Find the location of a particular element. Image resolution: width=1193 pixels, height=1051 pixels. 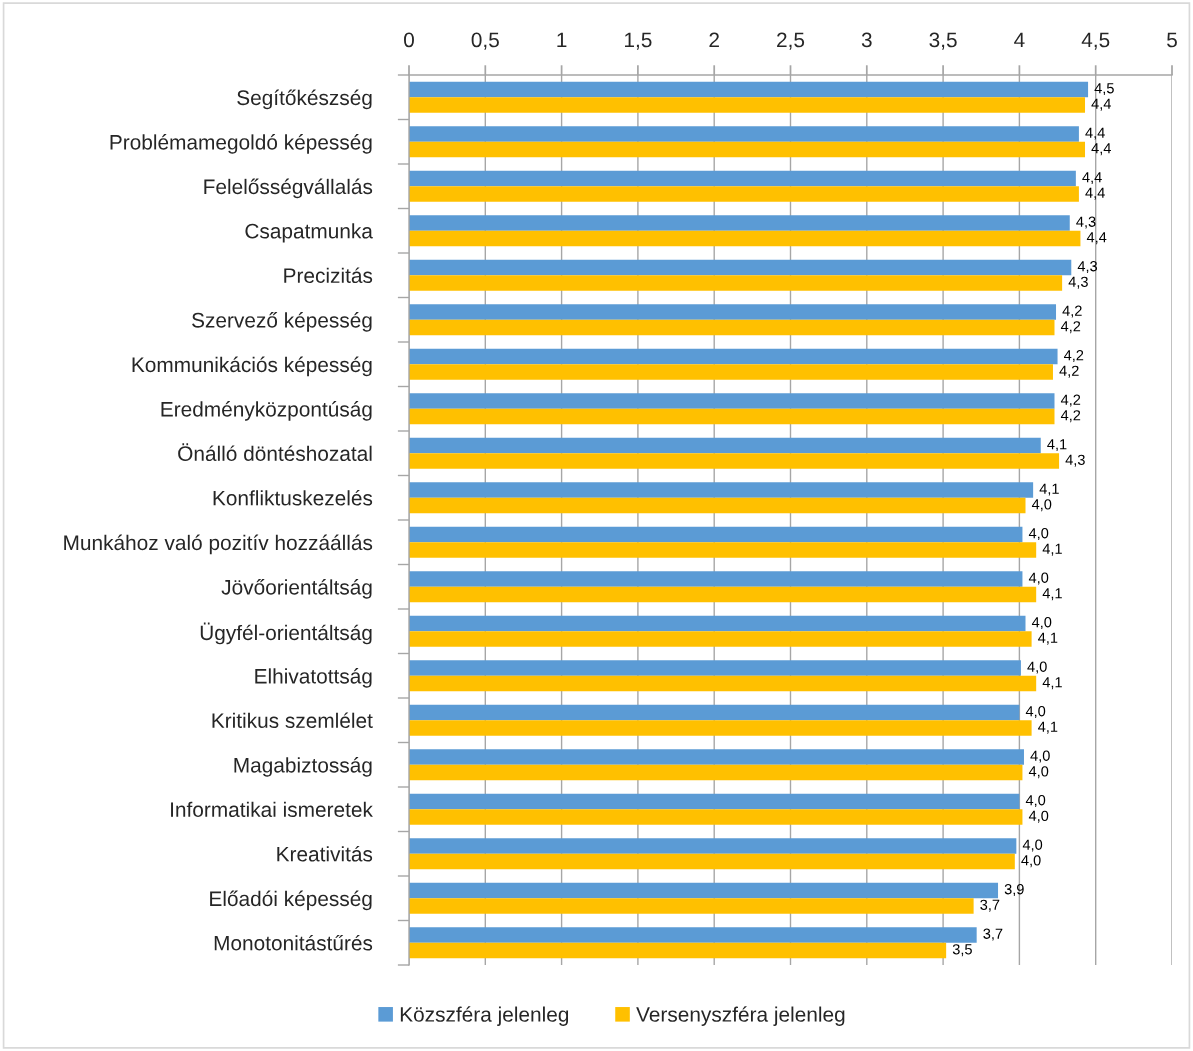

x-tick-label: 4,5 is located at coordinates (1095, 41).